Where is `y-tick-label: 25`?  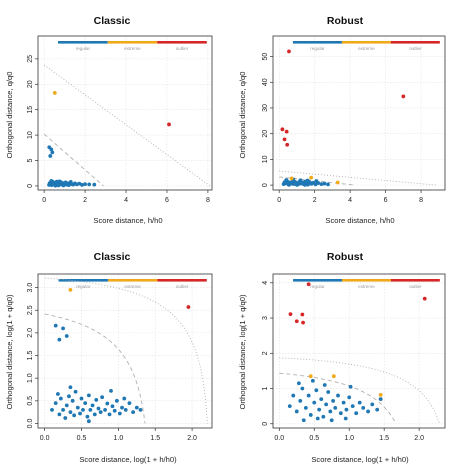
y-tick-label: 25 is located at coordinates (30, 59).